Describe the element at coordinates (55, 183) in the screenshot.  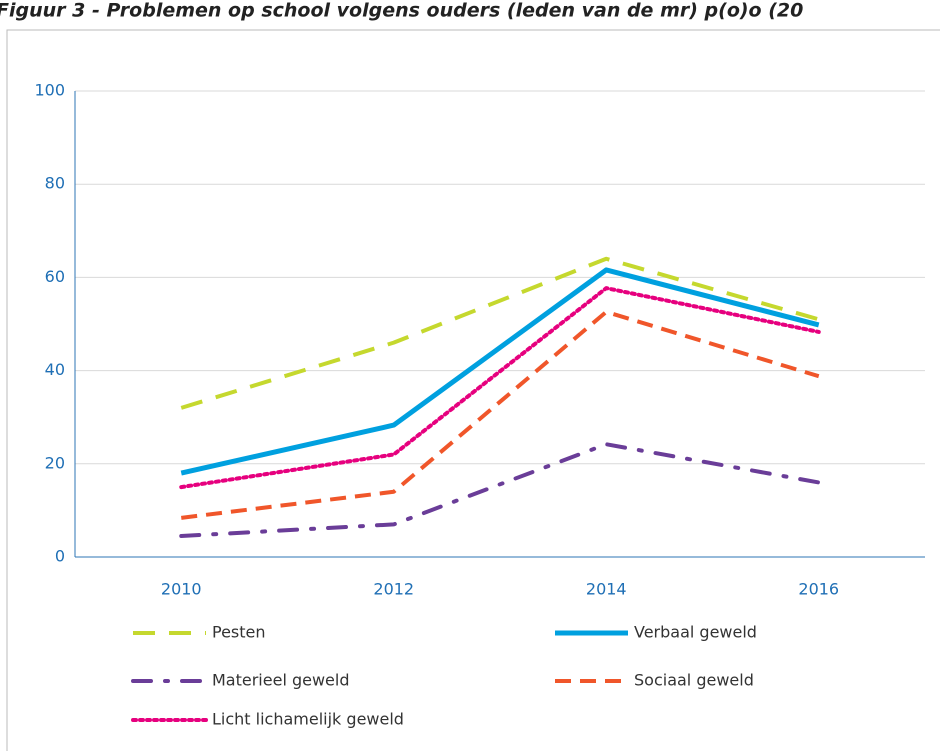
I see `y-tick-label: 80` at that location.